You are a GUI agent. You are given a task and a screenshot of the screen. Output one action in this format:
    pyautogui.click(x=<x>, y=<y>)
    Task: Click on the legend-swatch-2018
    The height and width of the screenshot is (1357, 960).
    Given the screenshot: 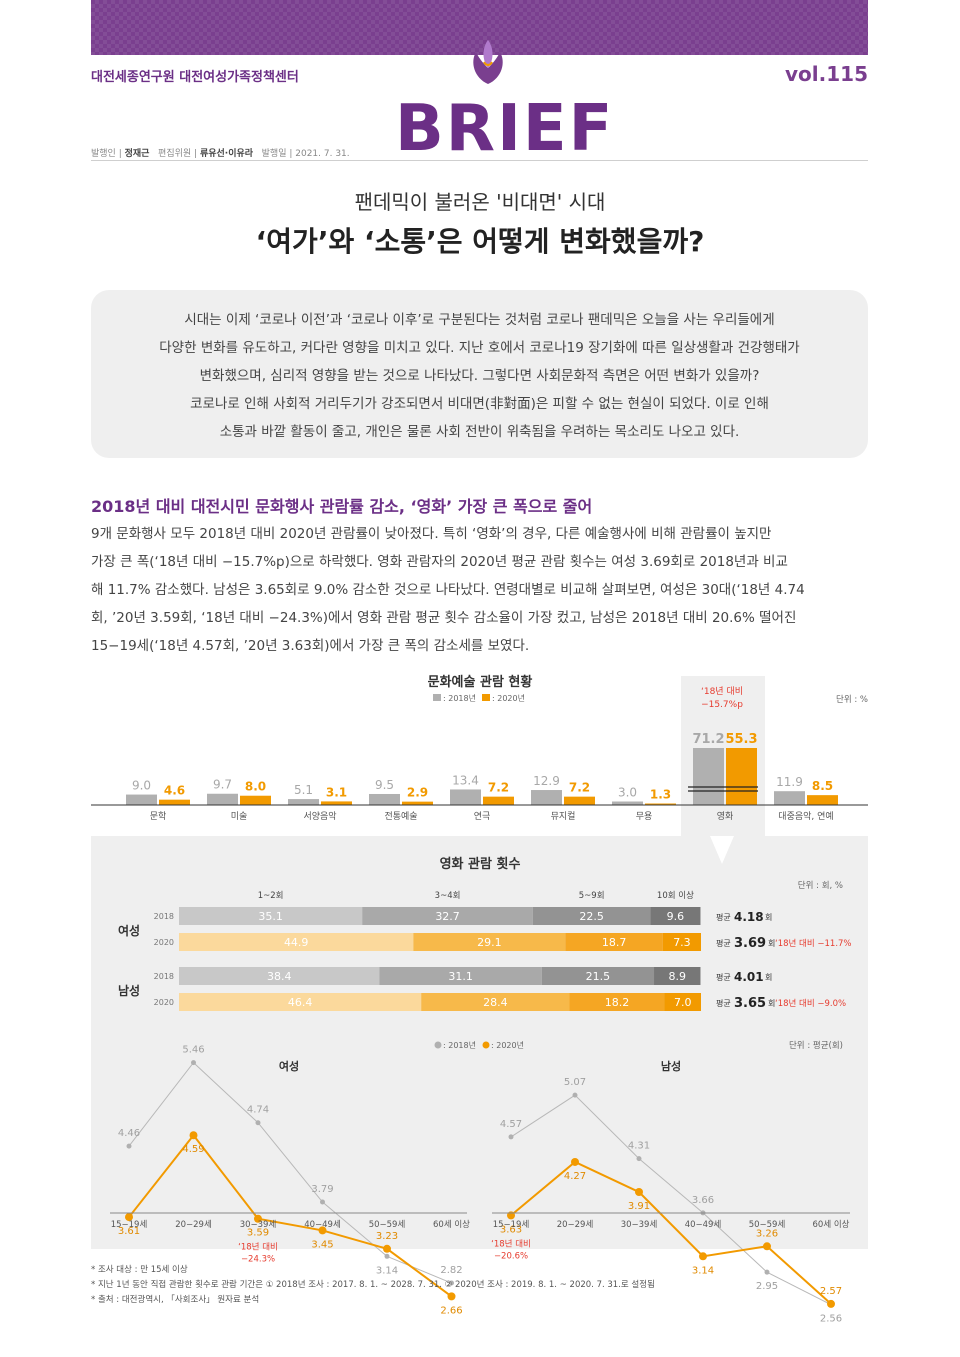 What is the action you would take?
    pyautogui.click(x=437, y=697)
    